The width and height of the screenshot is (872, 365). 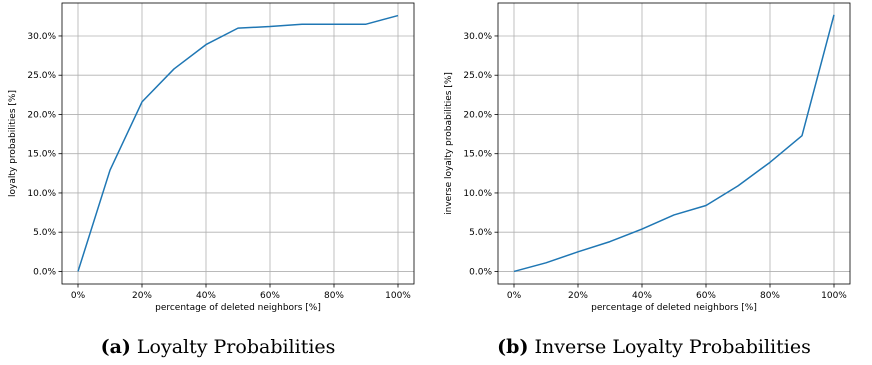 I want to click on caption-a-text: Loyalty Probabilities, so click(x=236, y=347).